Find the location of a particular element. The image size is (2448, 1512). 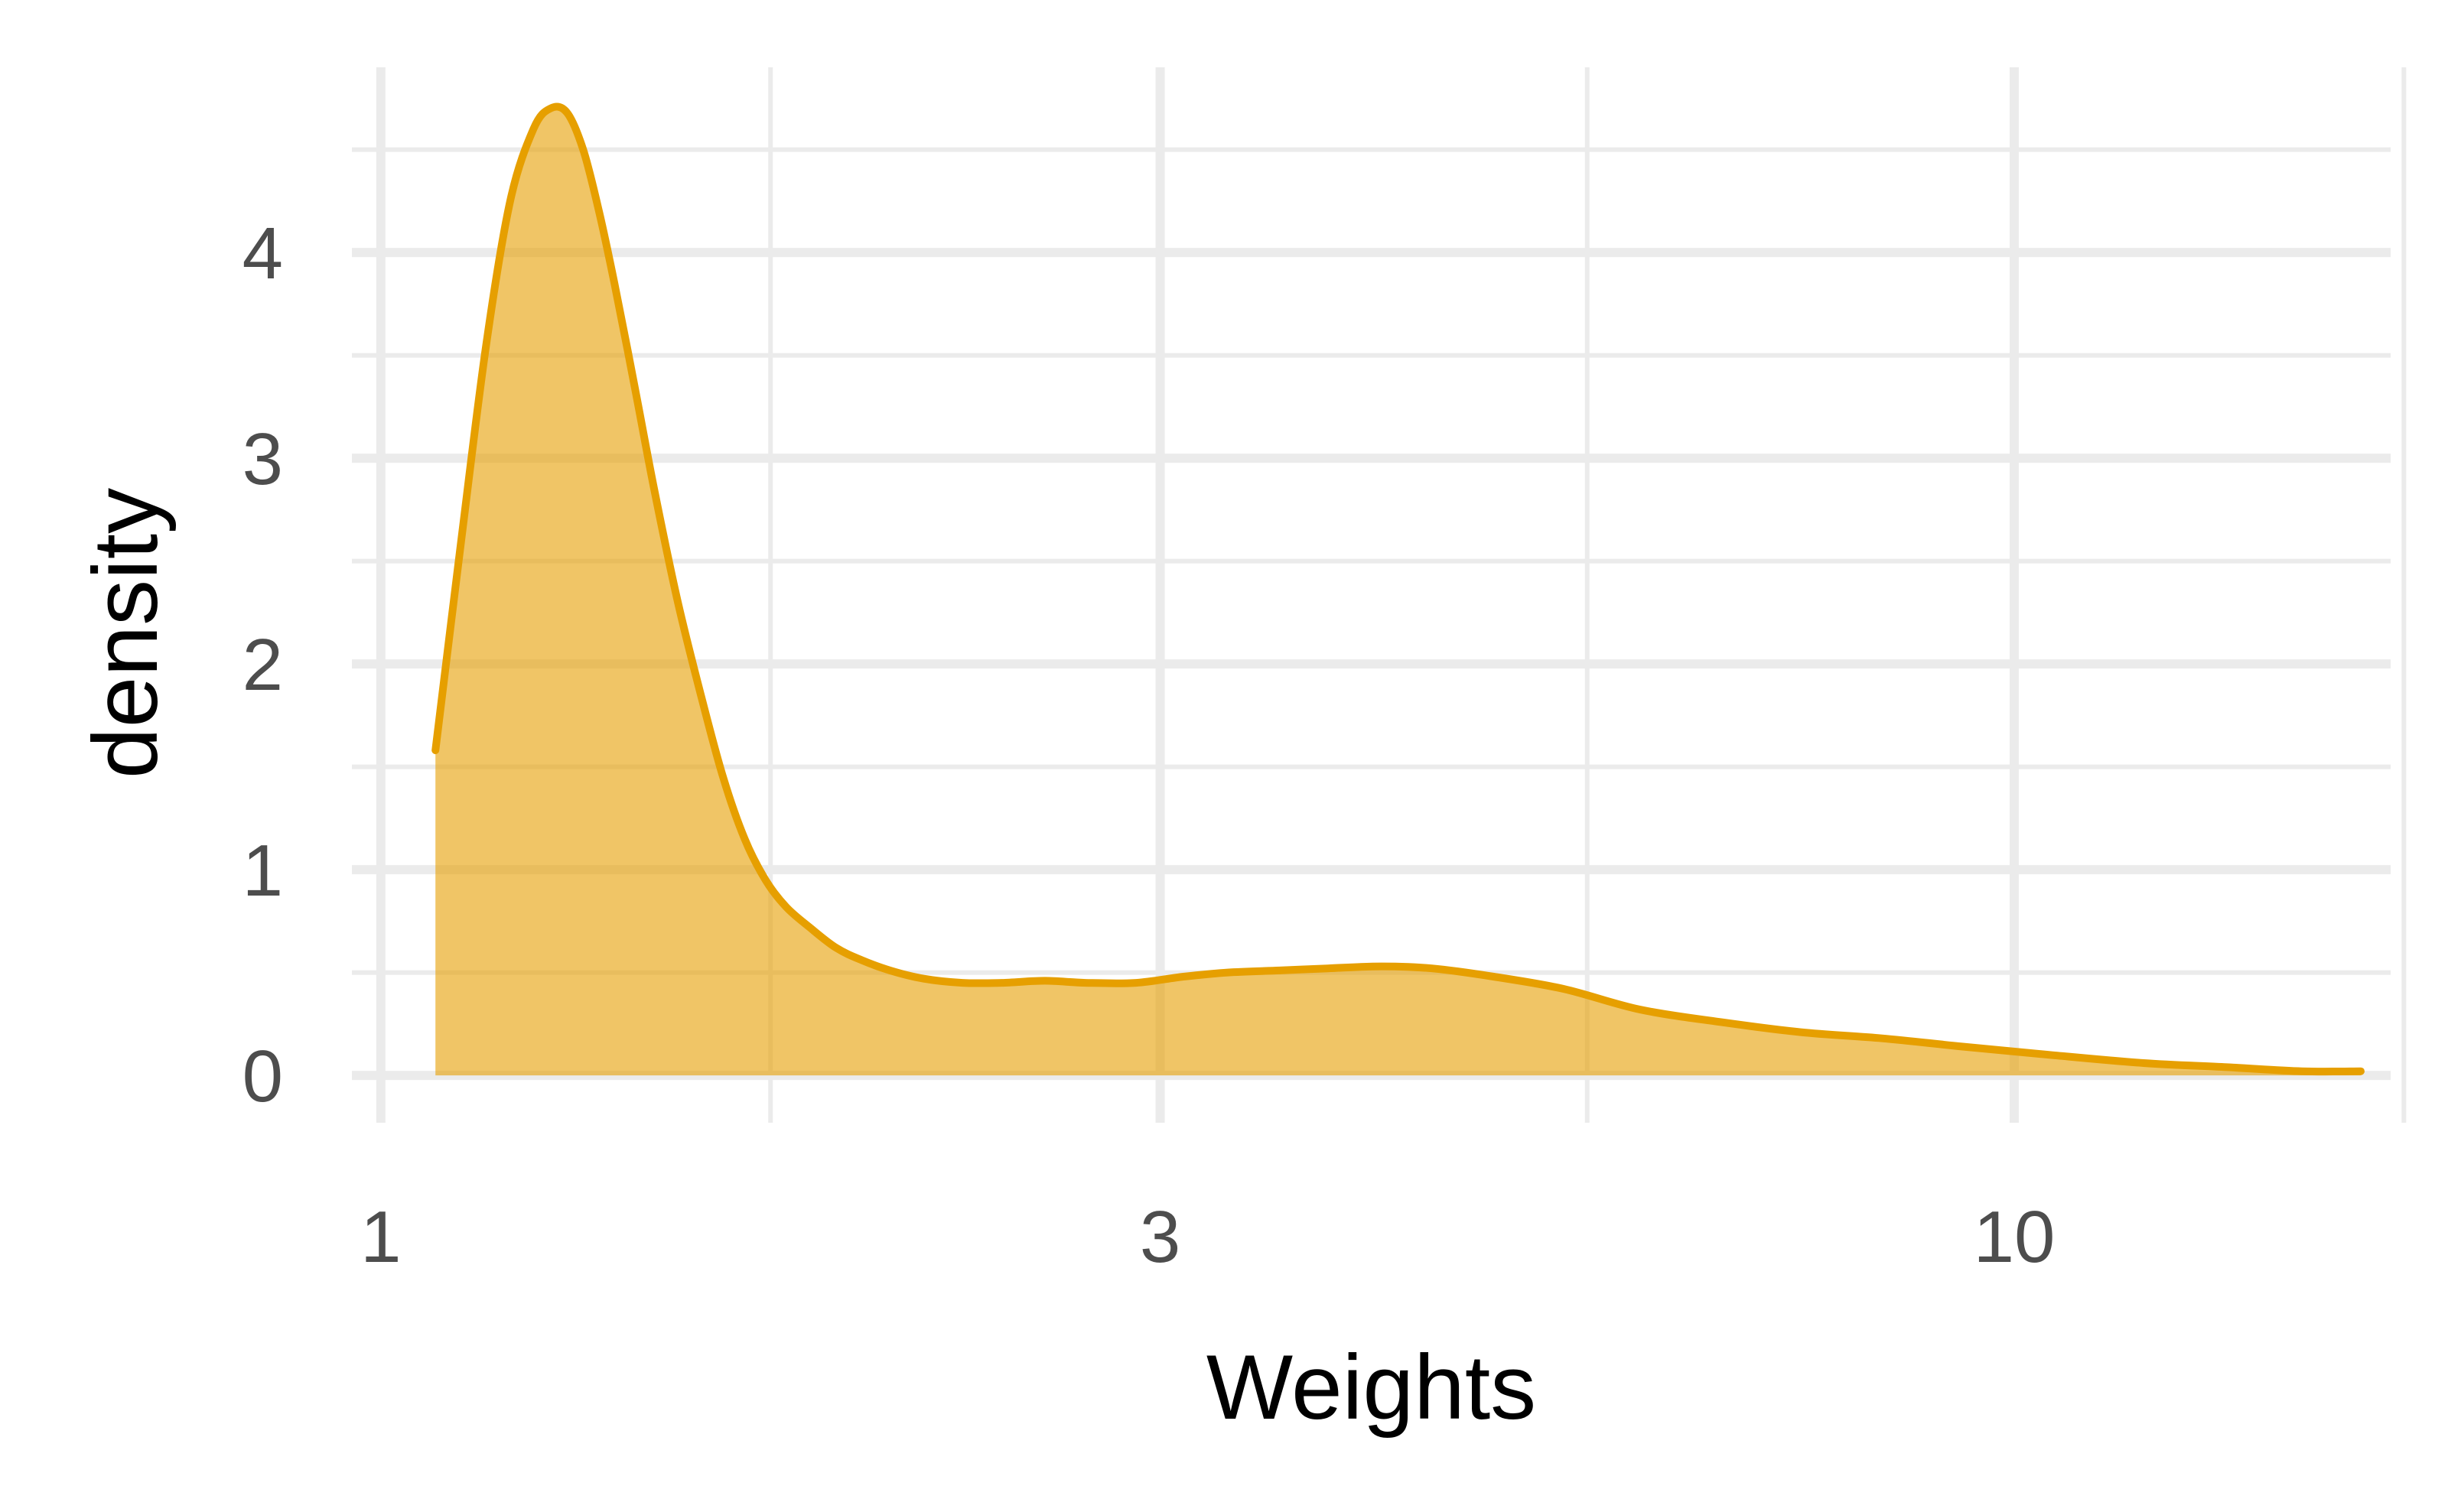

x-tick-label: 3 is located at coordinates (1160, 1237).